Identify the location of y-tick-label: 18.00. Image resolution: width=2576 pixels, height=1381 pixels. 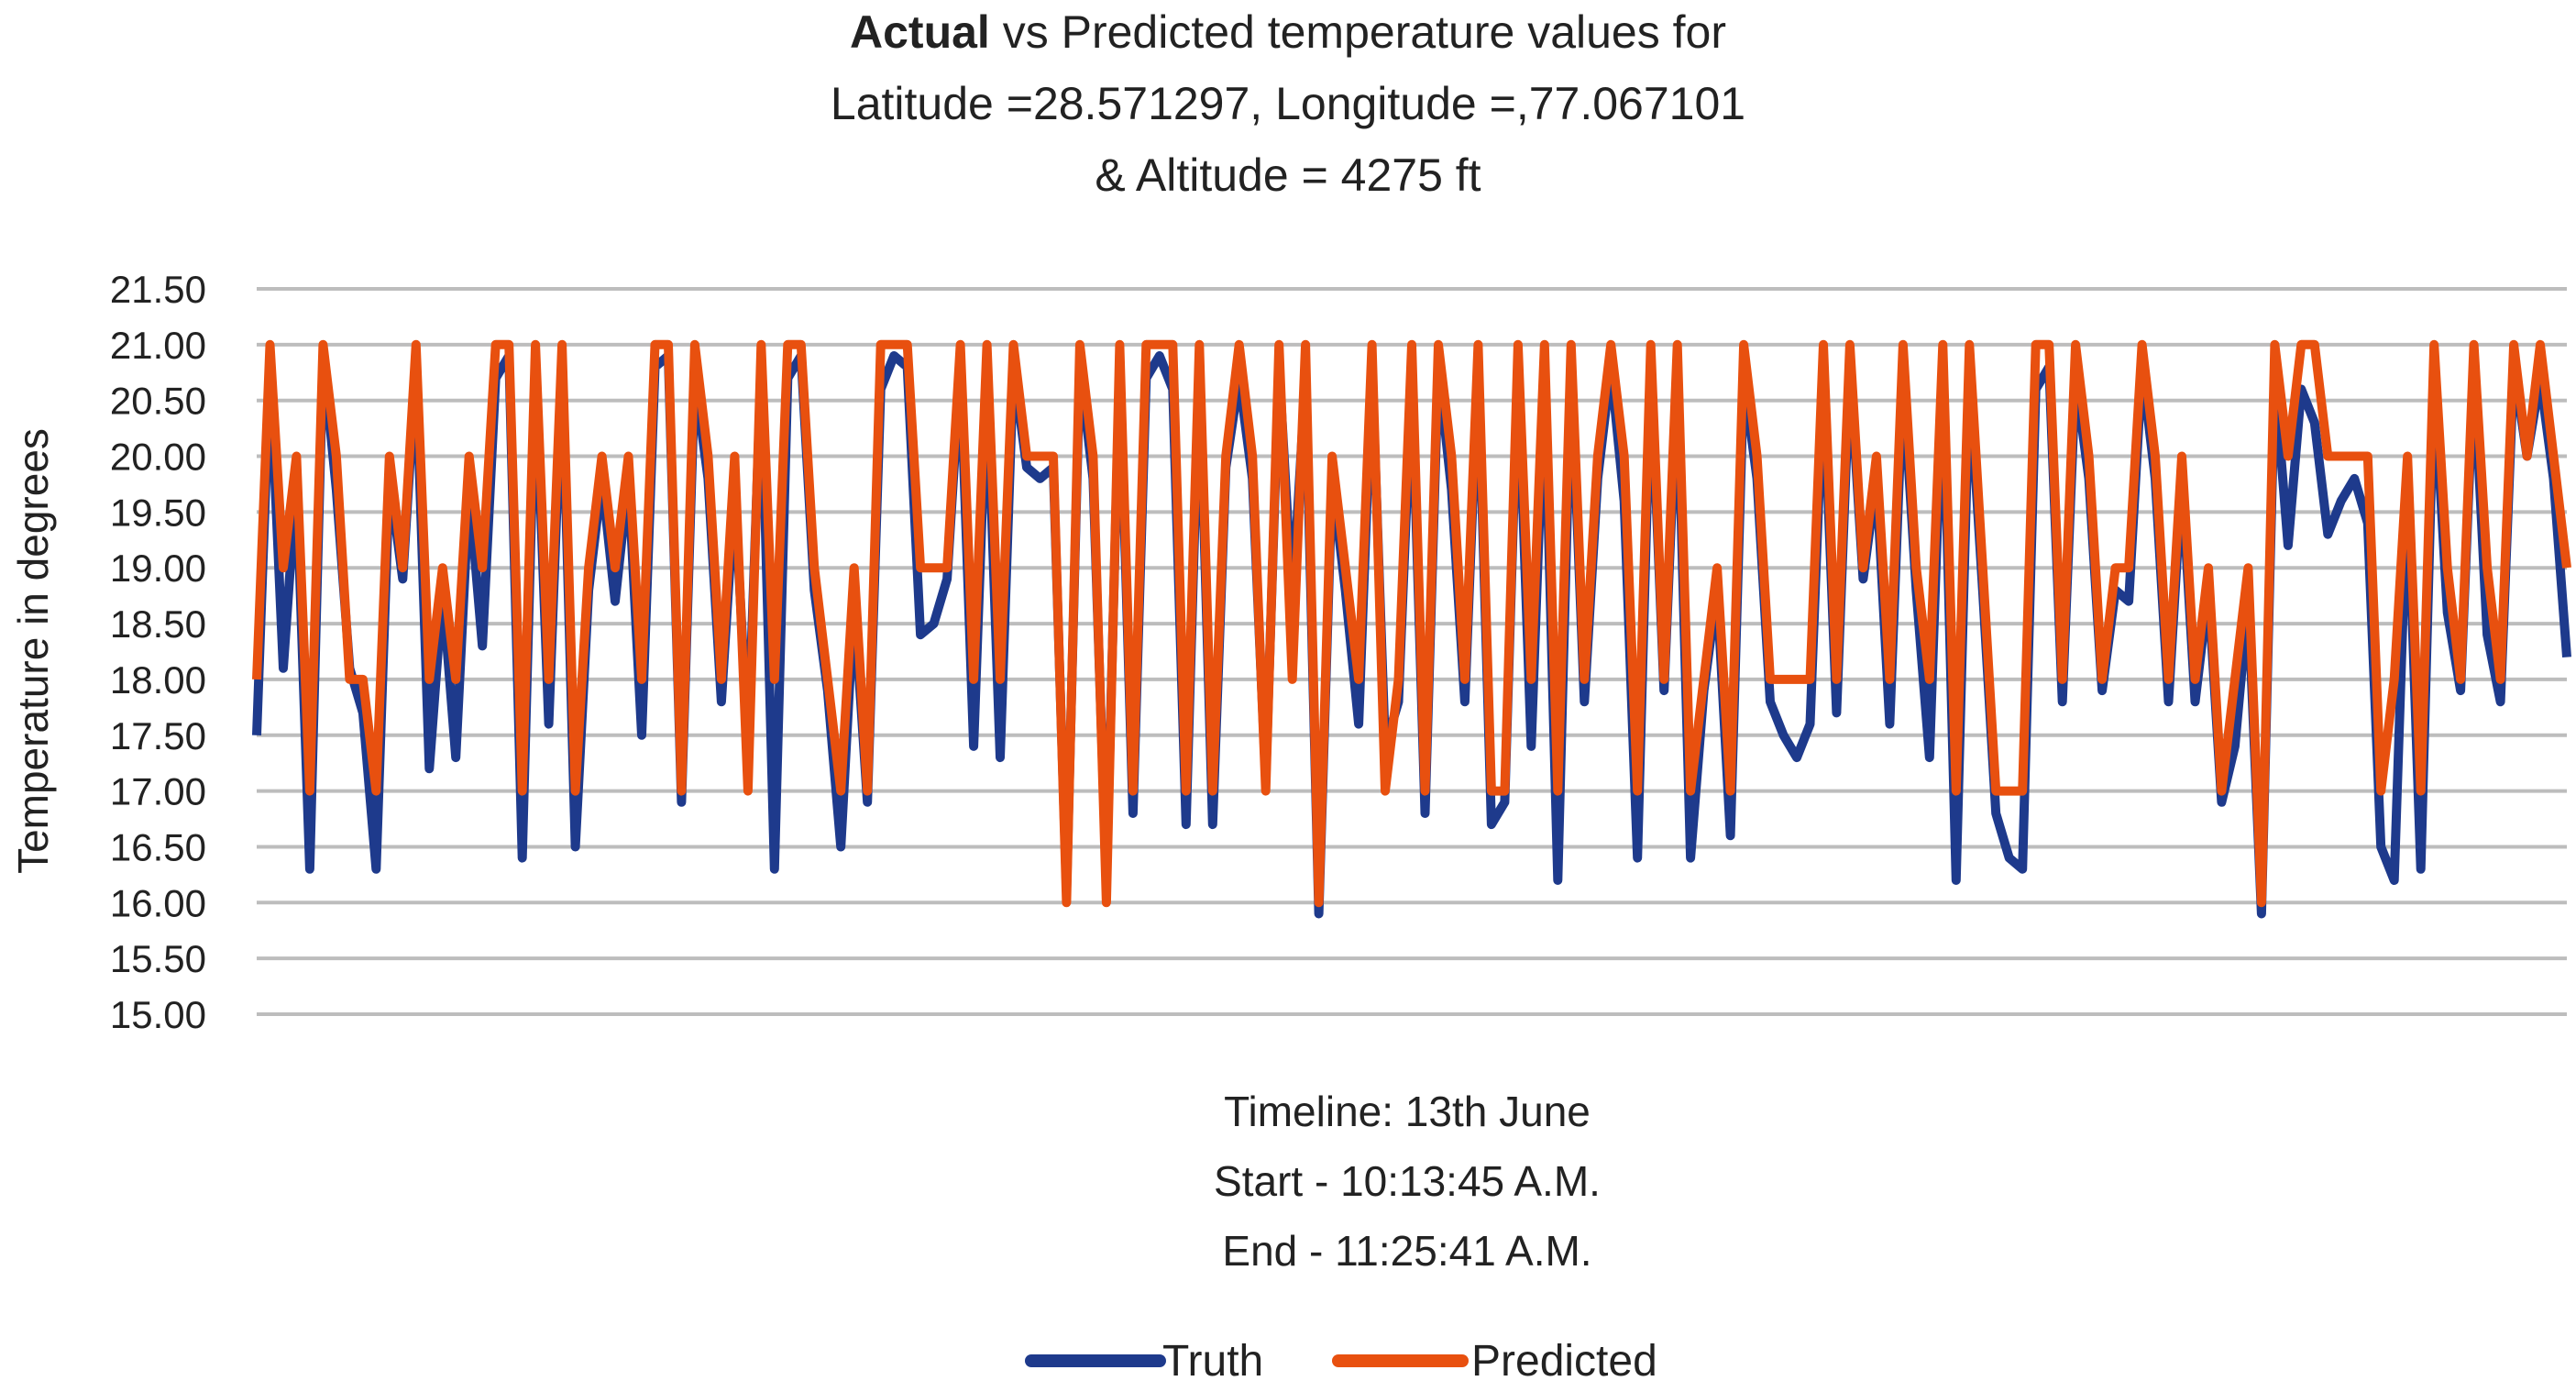
(158, 680).